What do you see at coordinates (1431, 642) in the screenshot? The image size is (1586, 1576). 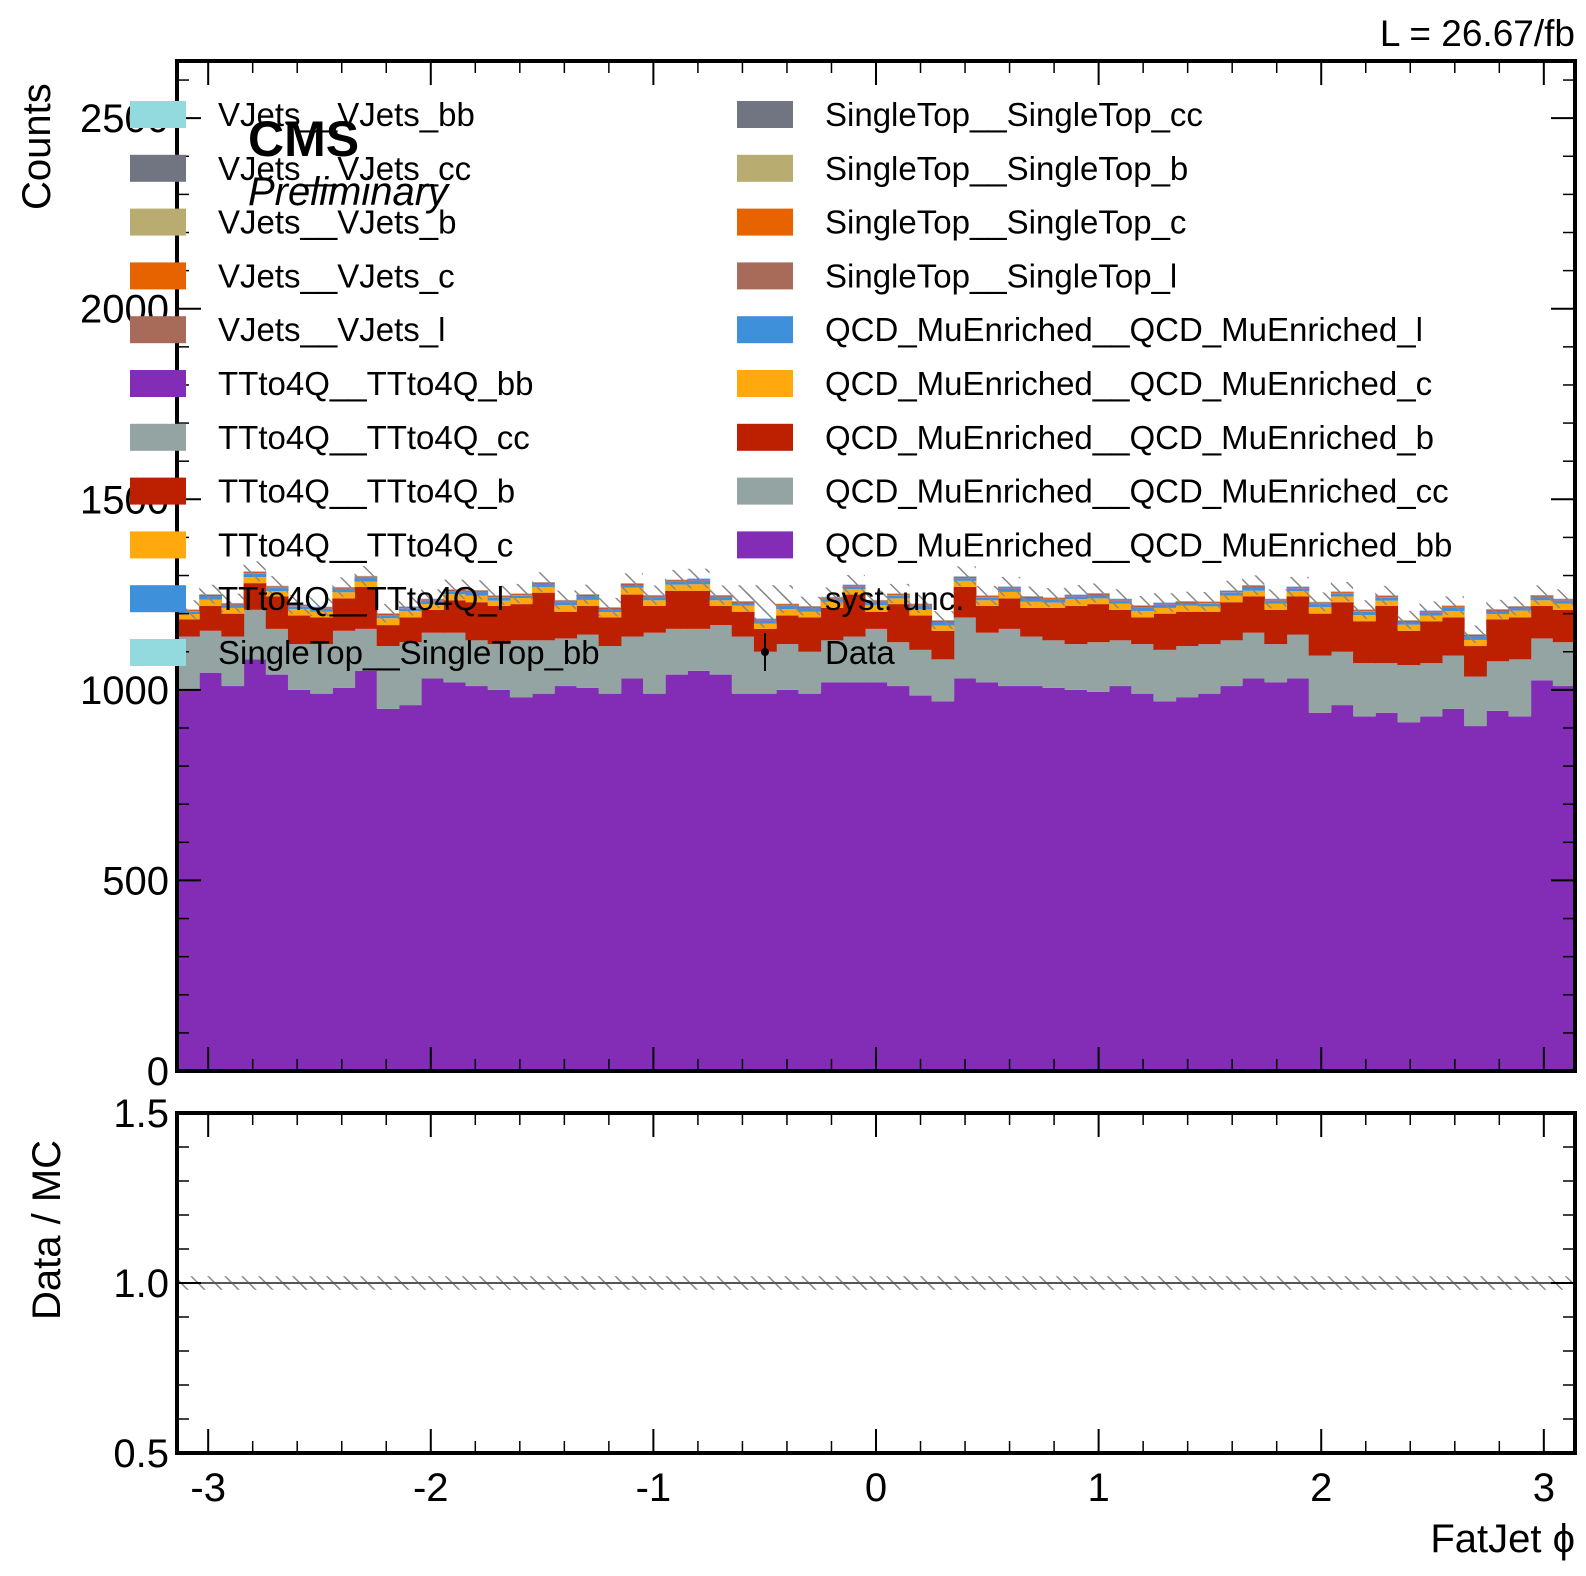 I see `bar-QCD_MuEnriched__QCD_MuEnriched_b-bin-56` at bounding box center [1431, 642].